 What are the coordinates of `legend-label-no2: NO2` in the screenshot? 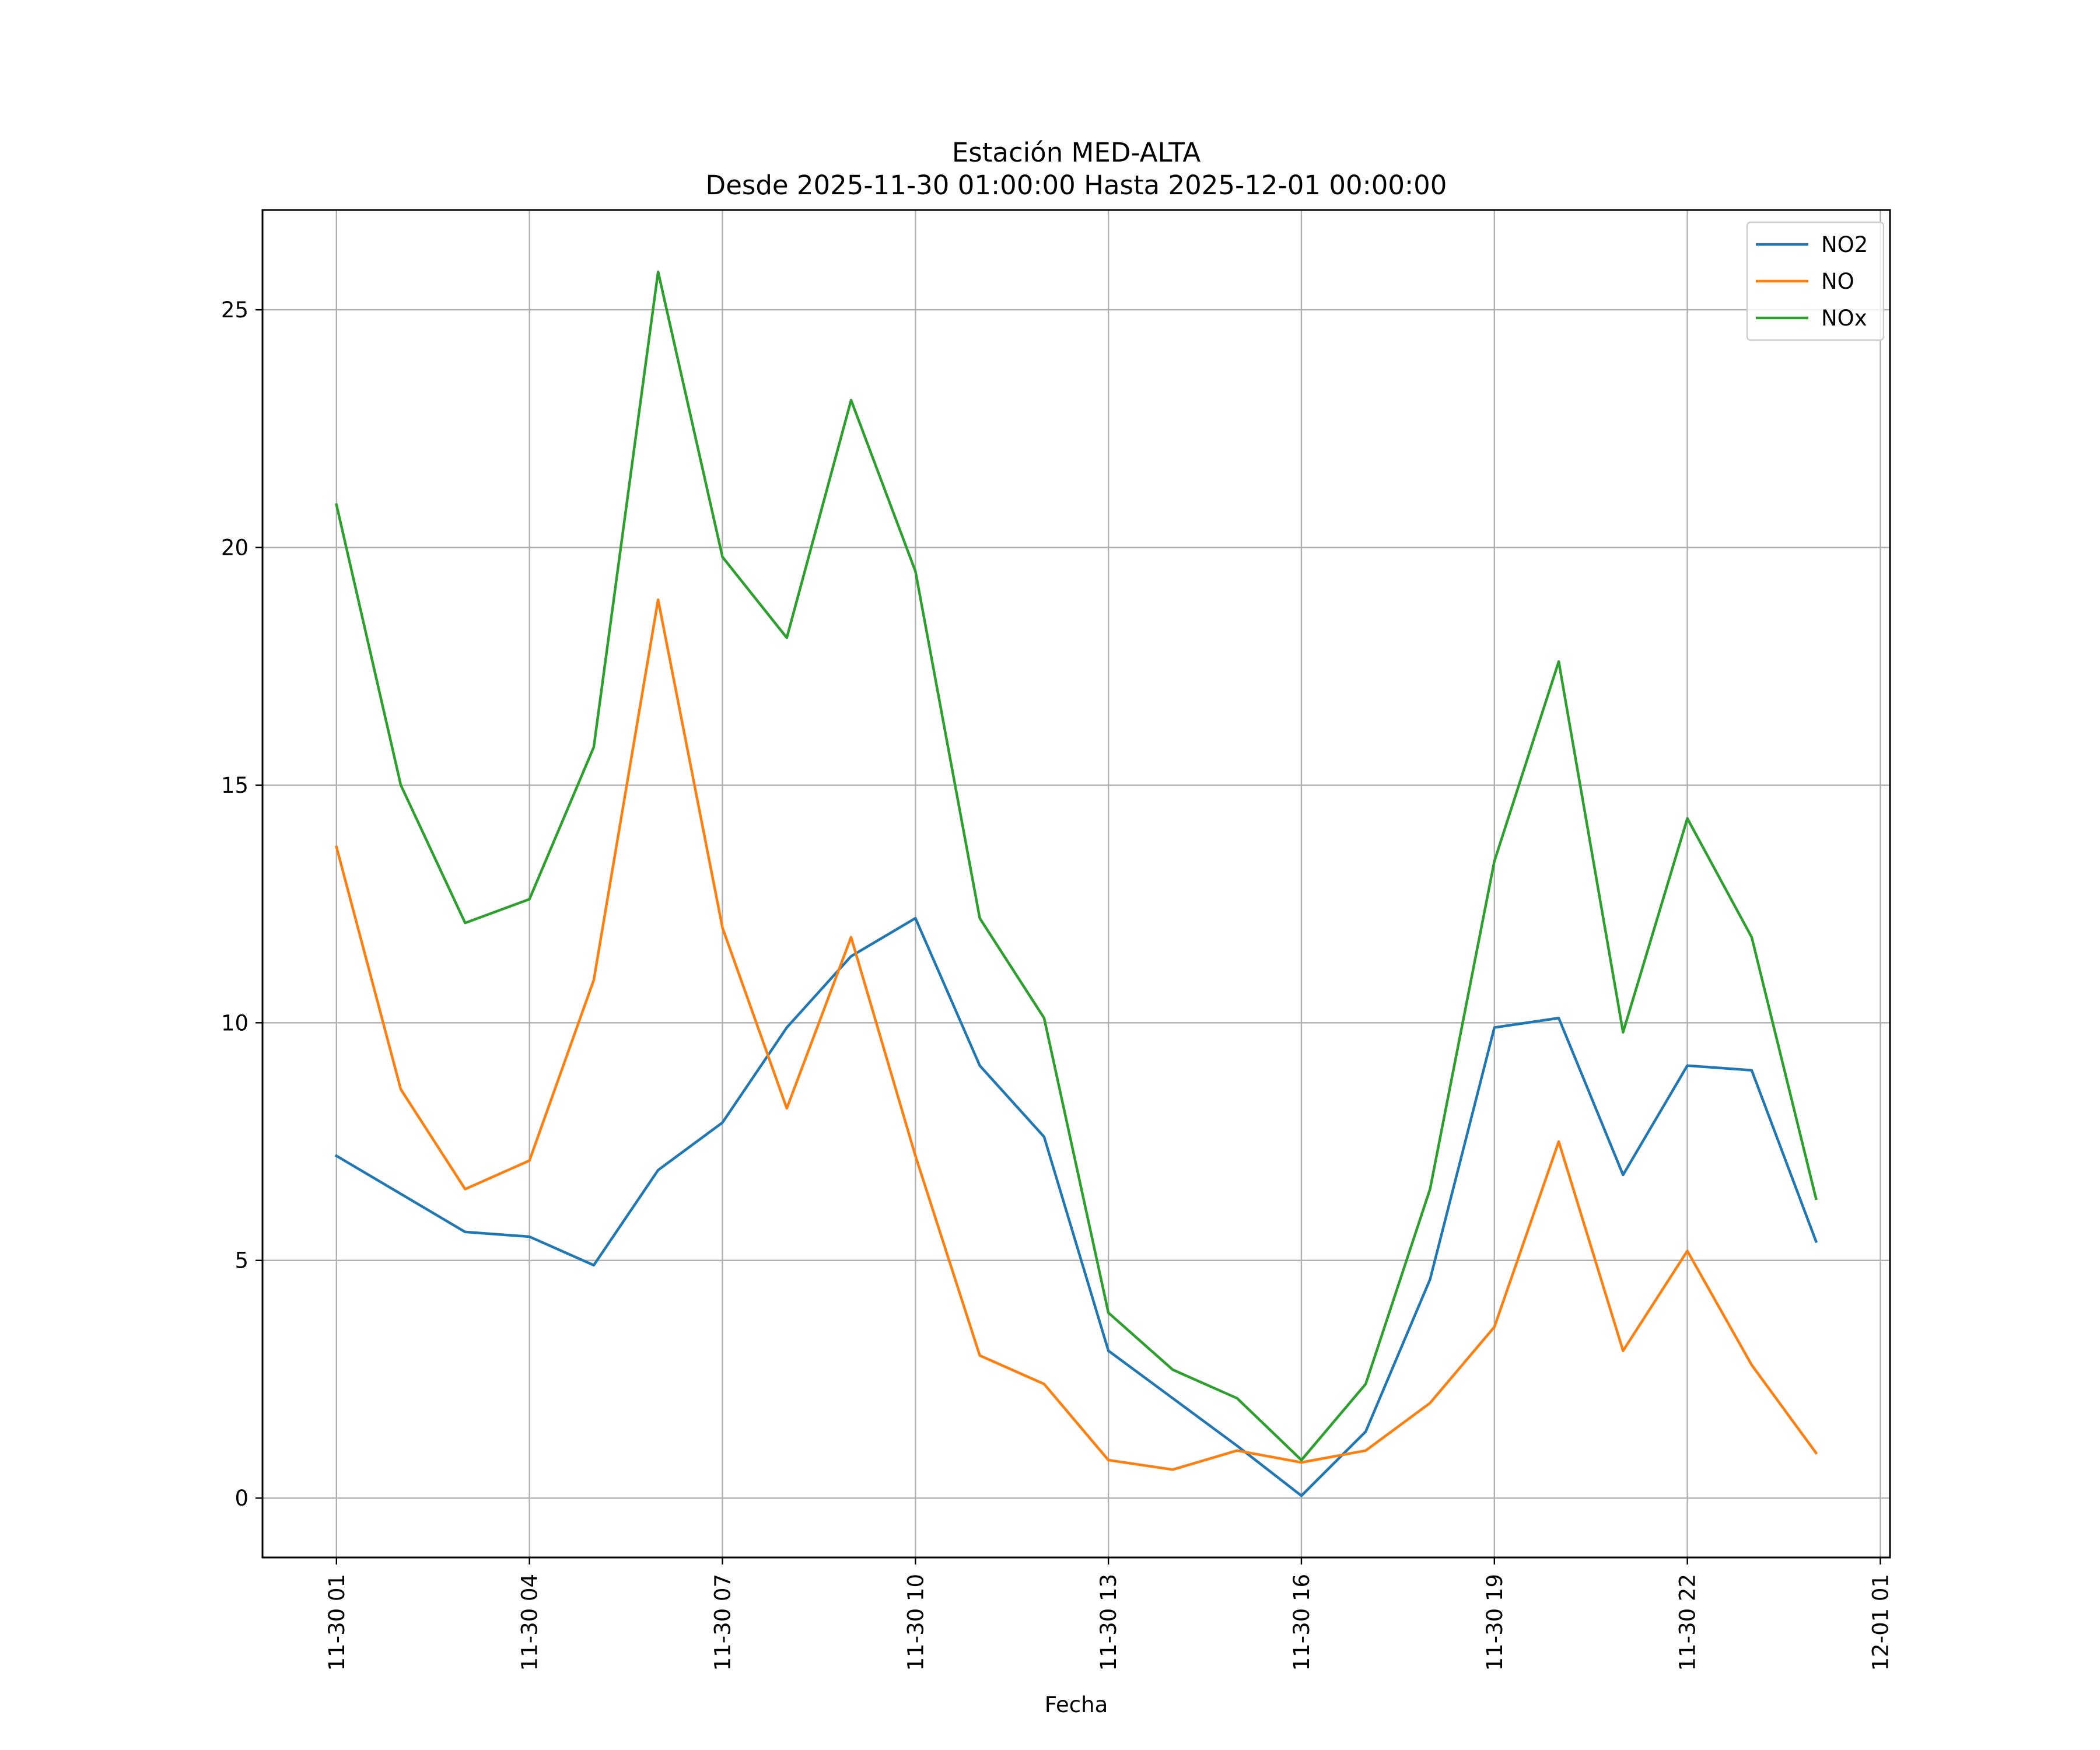 It's located at (1845, 244).